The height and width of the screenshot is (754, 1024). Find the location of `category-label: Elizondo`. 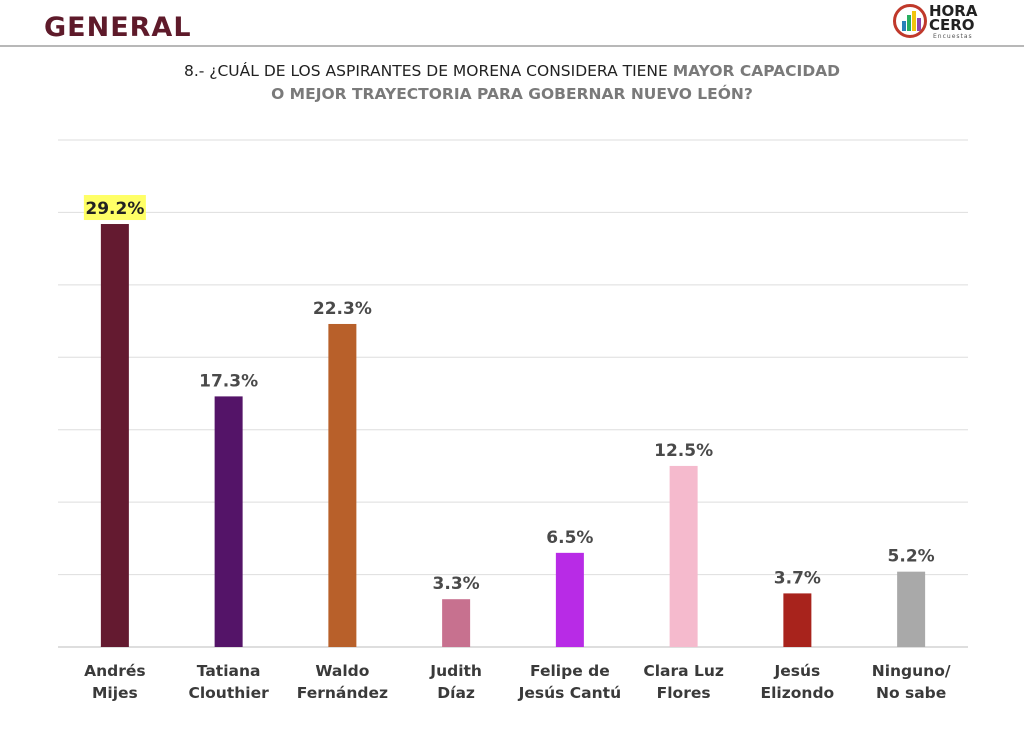

category-label: Elizondo is located at coordinates (798, 693).